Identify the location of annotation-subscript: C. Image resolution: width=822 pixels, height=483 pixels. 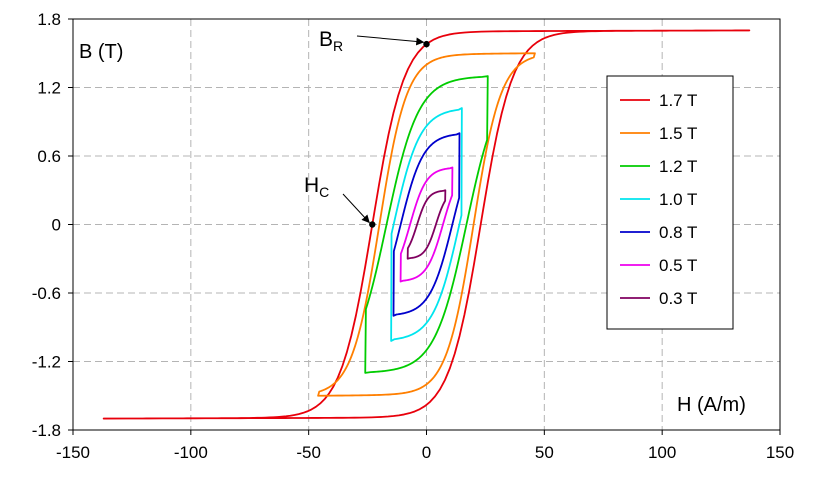
(324, 192).